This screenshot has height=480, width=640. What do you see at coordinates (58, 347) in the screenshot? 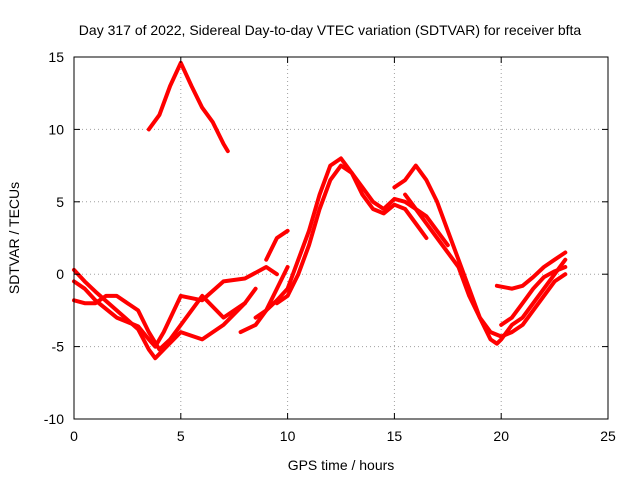
I see `y-tick-label: -5` at bounding box center [58, 347].